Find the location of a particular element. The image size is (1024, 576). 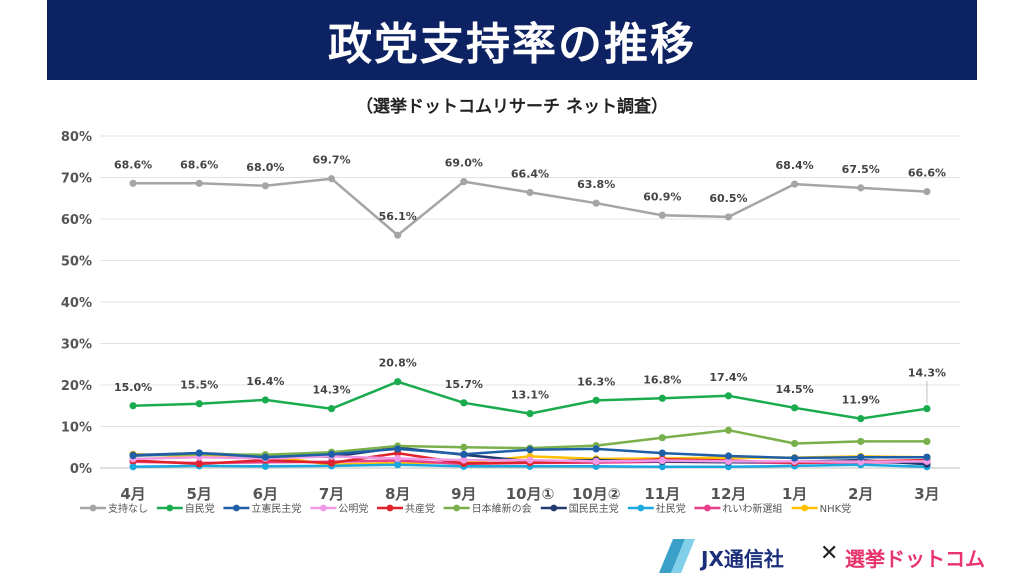

data-label: 20.8% is located at coordinates (398, 363).